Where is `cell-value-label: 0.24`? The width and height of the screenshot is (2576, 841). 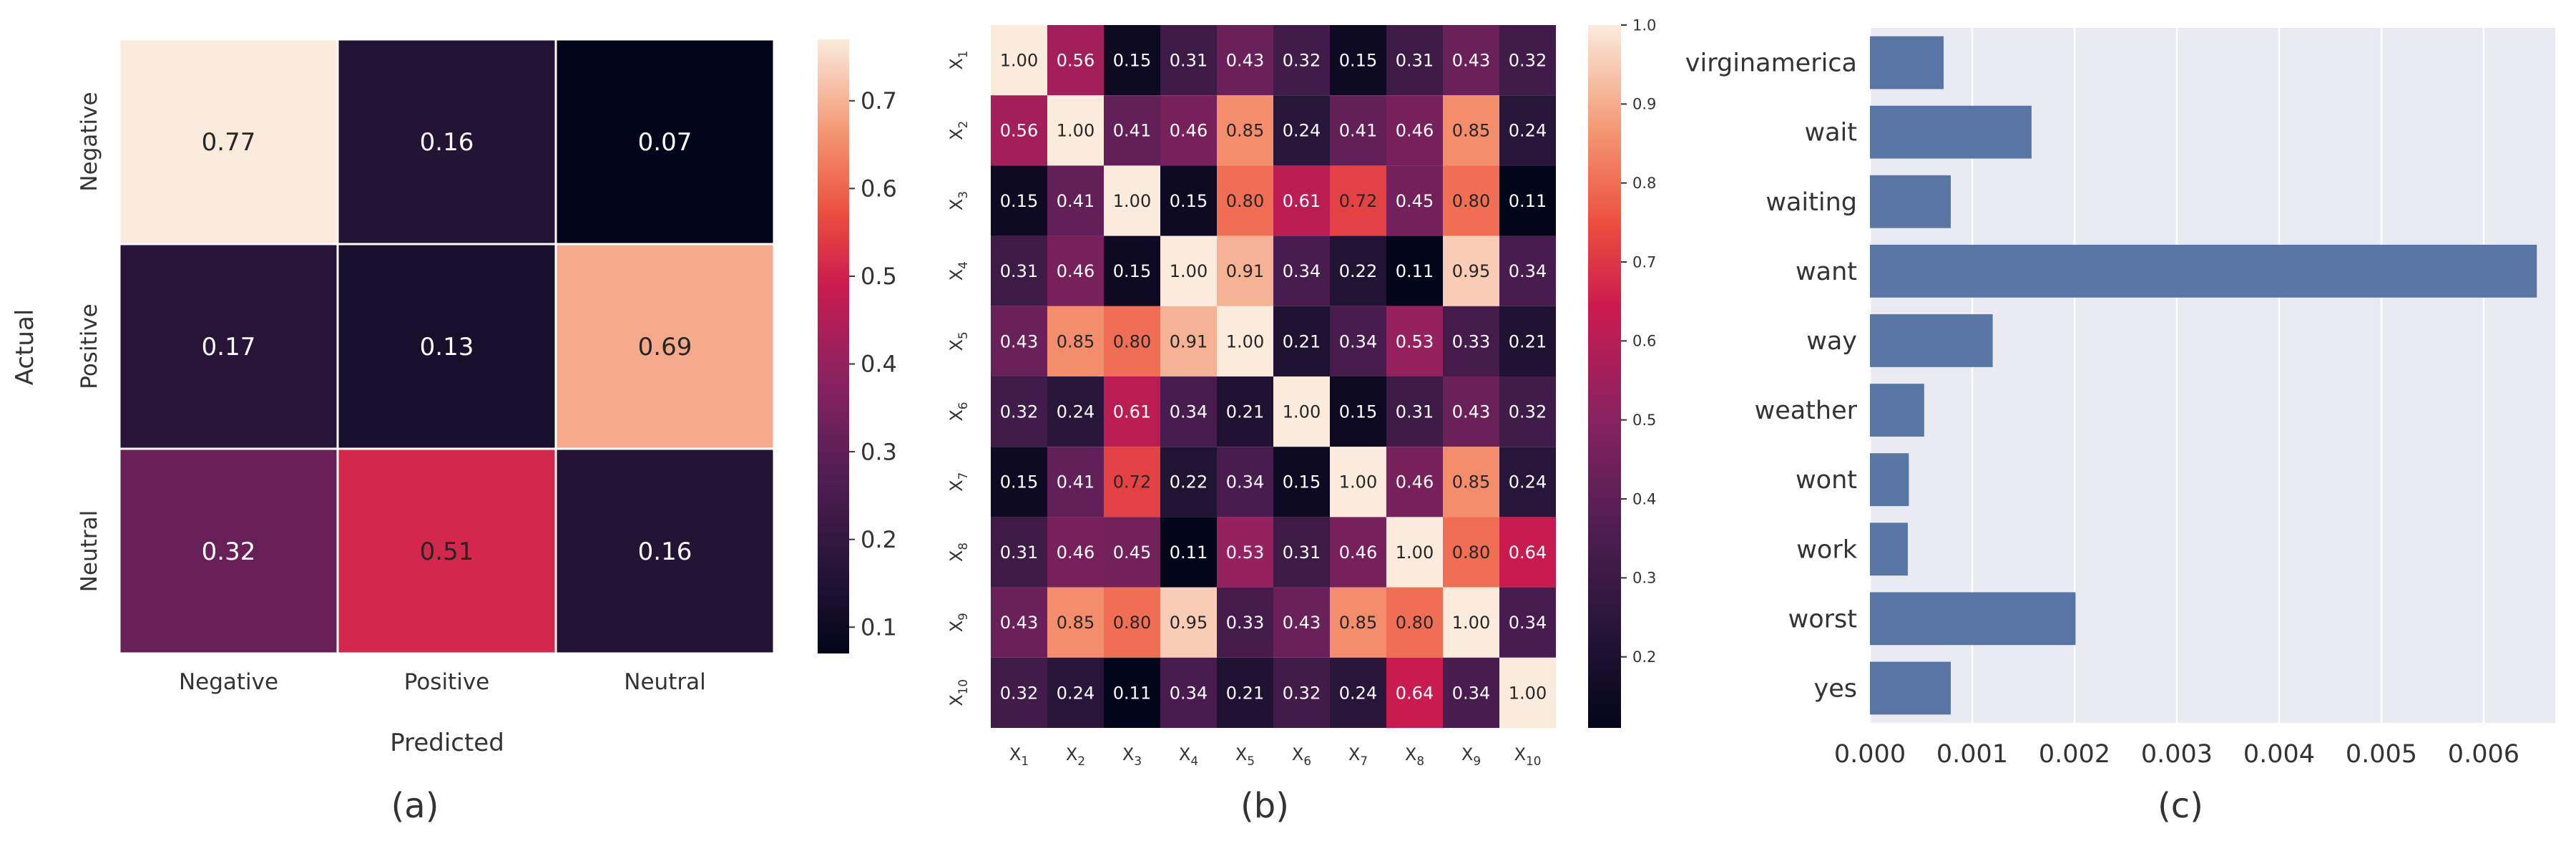 cell-value-label: 0.24 is located at coordinates (1075, 693).